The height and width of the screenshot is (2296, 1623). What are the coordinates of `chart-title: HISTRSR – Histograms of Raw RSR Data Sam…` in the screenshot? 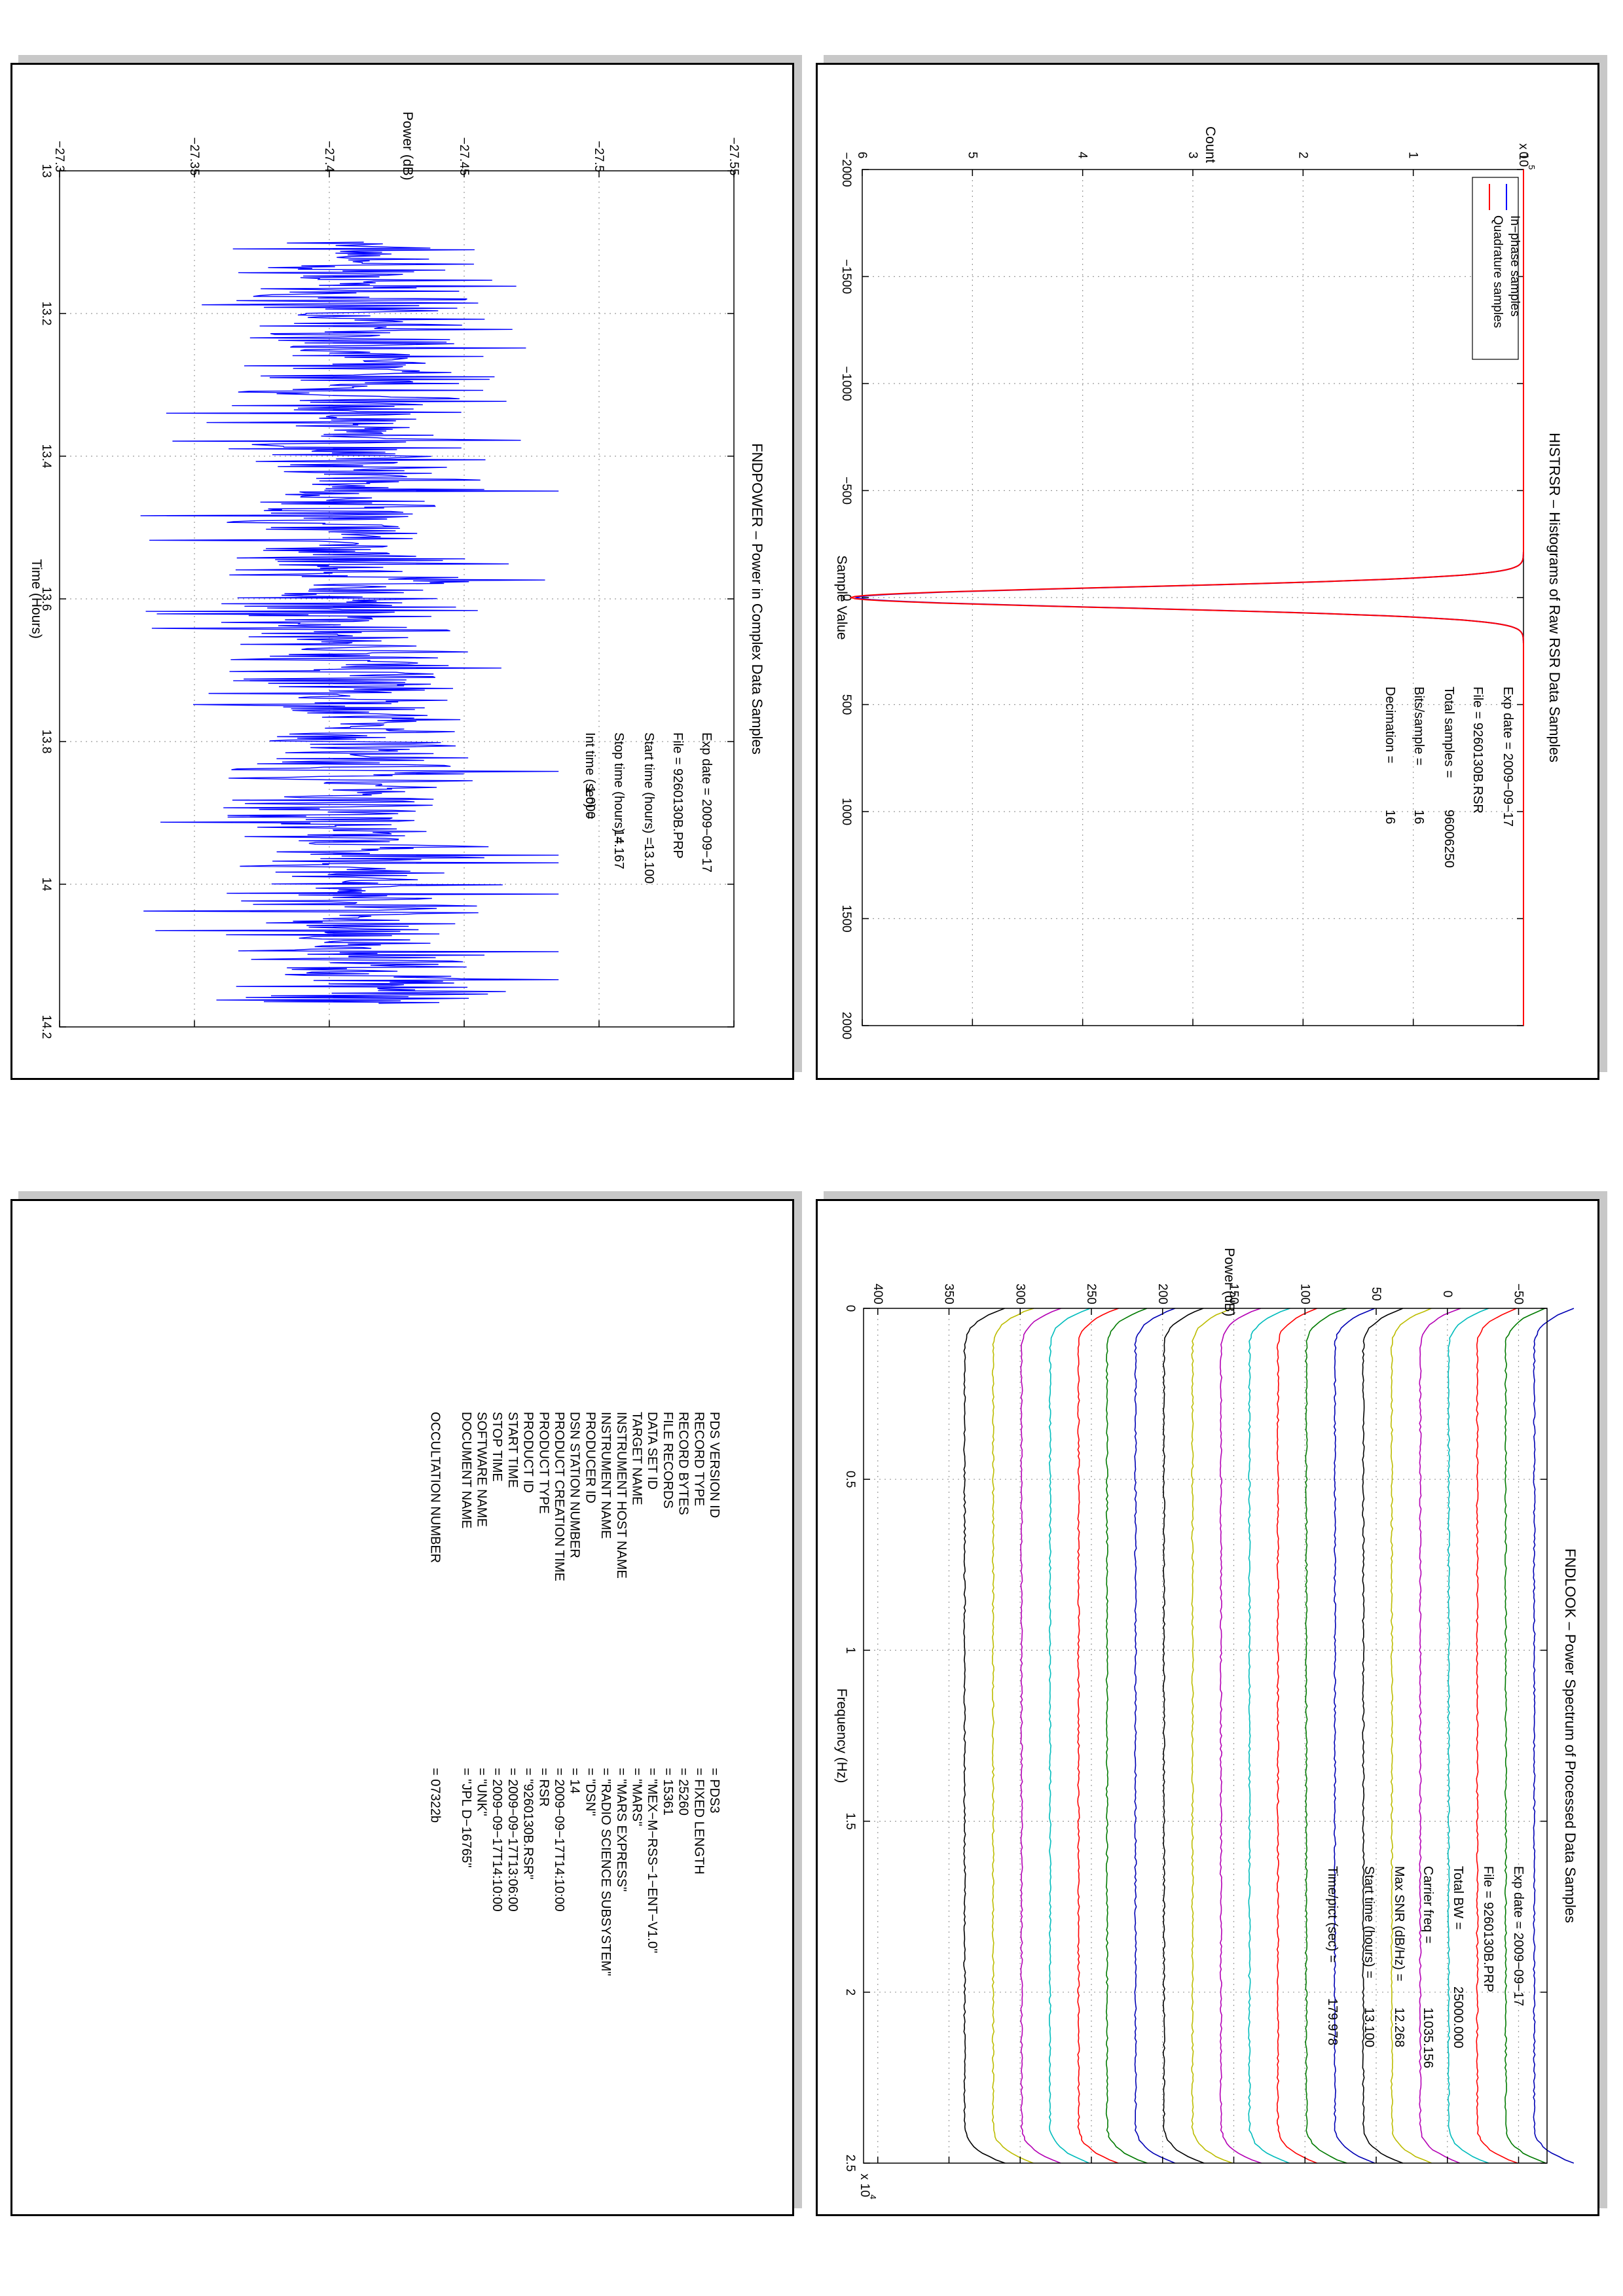 It's located at (1554, 597).